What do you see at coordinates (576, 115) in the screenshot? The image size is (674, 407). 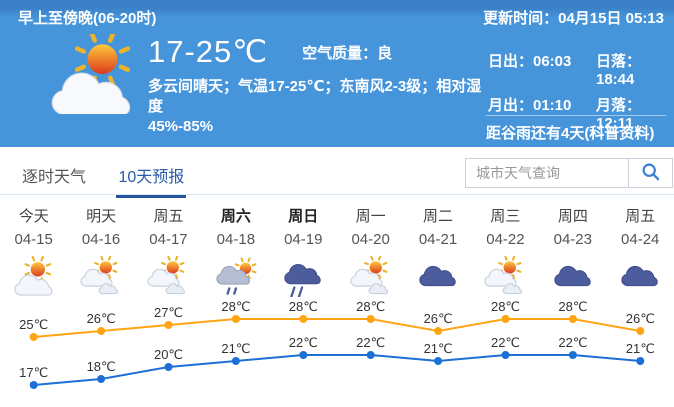 I see `header-divider` at bounding box center [576, 115].